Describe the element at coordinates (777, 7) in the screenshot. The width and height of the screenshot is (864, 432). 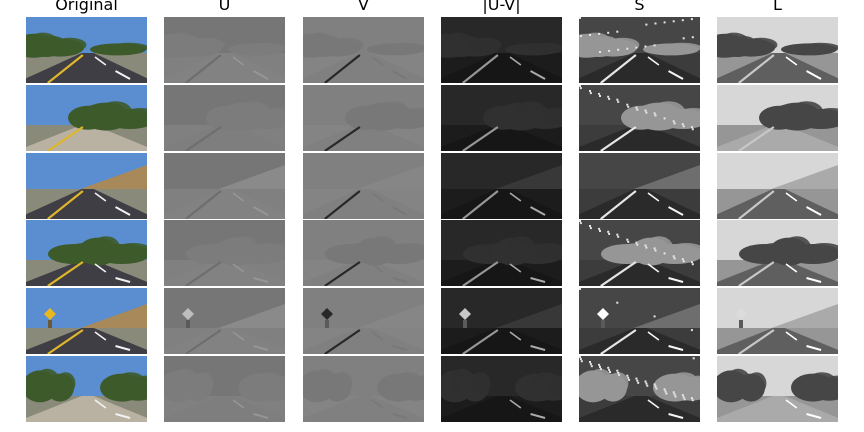
I see `column-title-l: L` at that location.